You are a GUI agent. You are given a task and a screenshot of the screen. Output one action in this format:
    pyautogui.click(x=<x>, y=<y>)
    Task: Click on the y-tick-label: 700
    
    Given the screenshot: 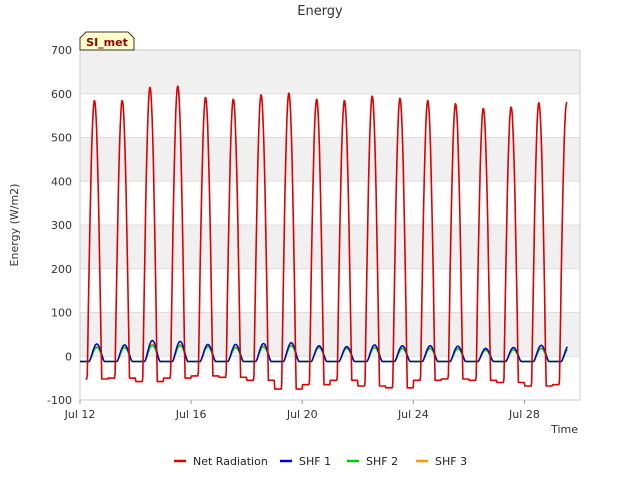 What is the action you would take?
    pyautogui.click(x=61, y=50)
    